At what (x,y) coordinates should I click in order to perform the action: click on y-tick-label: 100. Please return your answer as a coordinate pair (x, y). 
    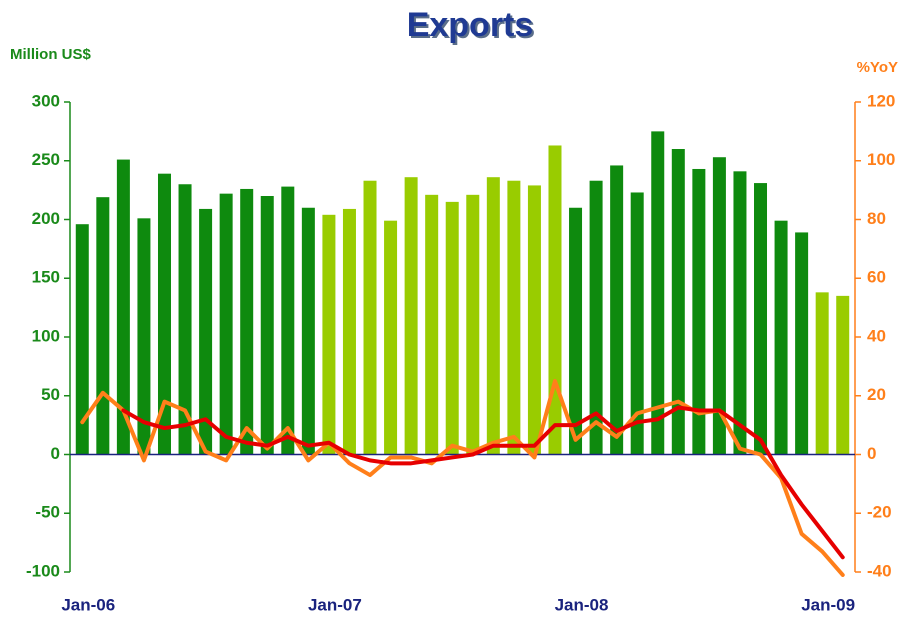
    Looking at the image, I should click on (46, 335).